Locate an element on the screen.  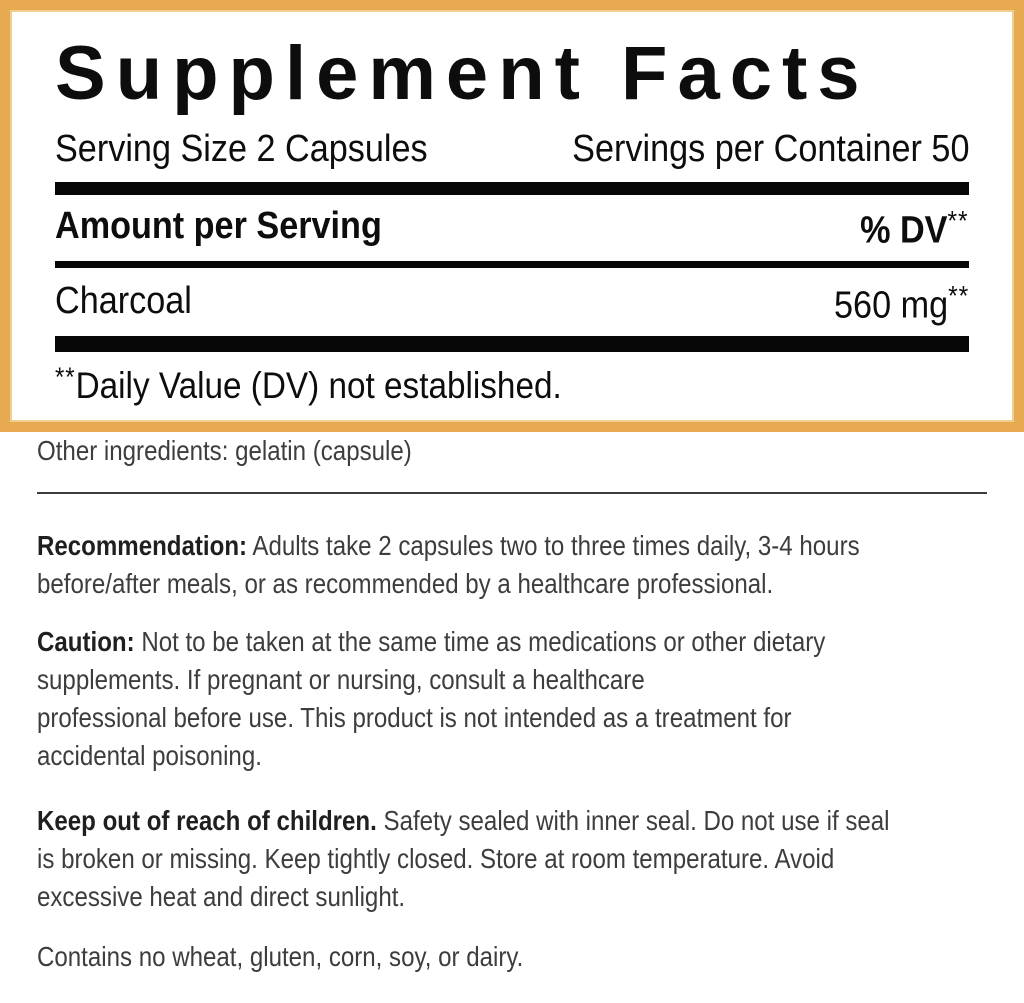
serving-size: Serving Size 2 Capsules is located at coordinates (241, 149).